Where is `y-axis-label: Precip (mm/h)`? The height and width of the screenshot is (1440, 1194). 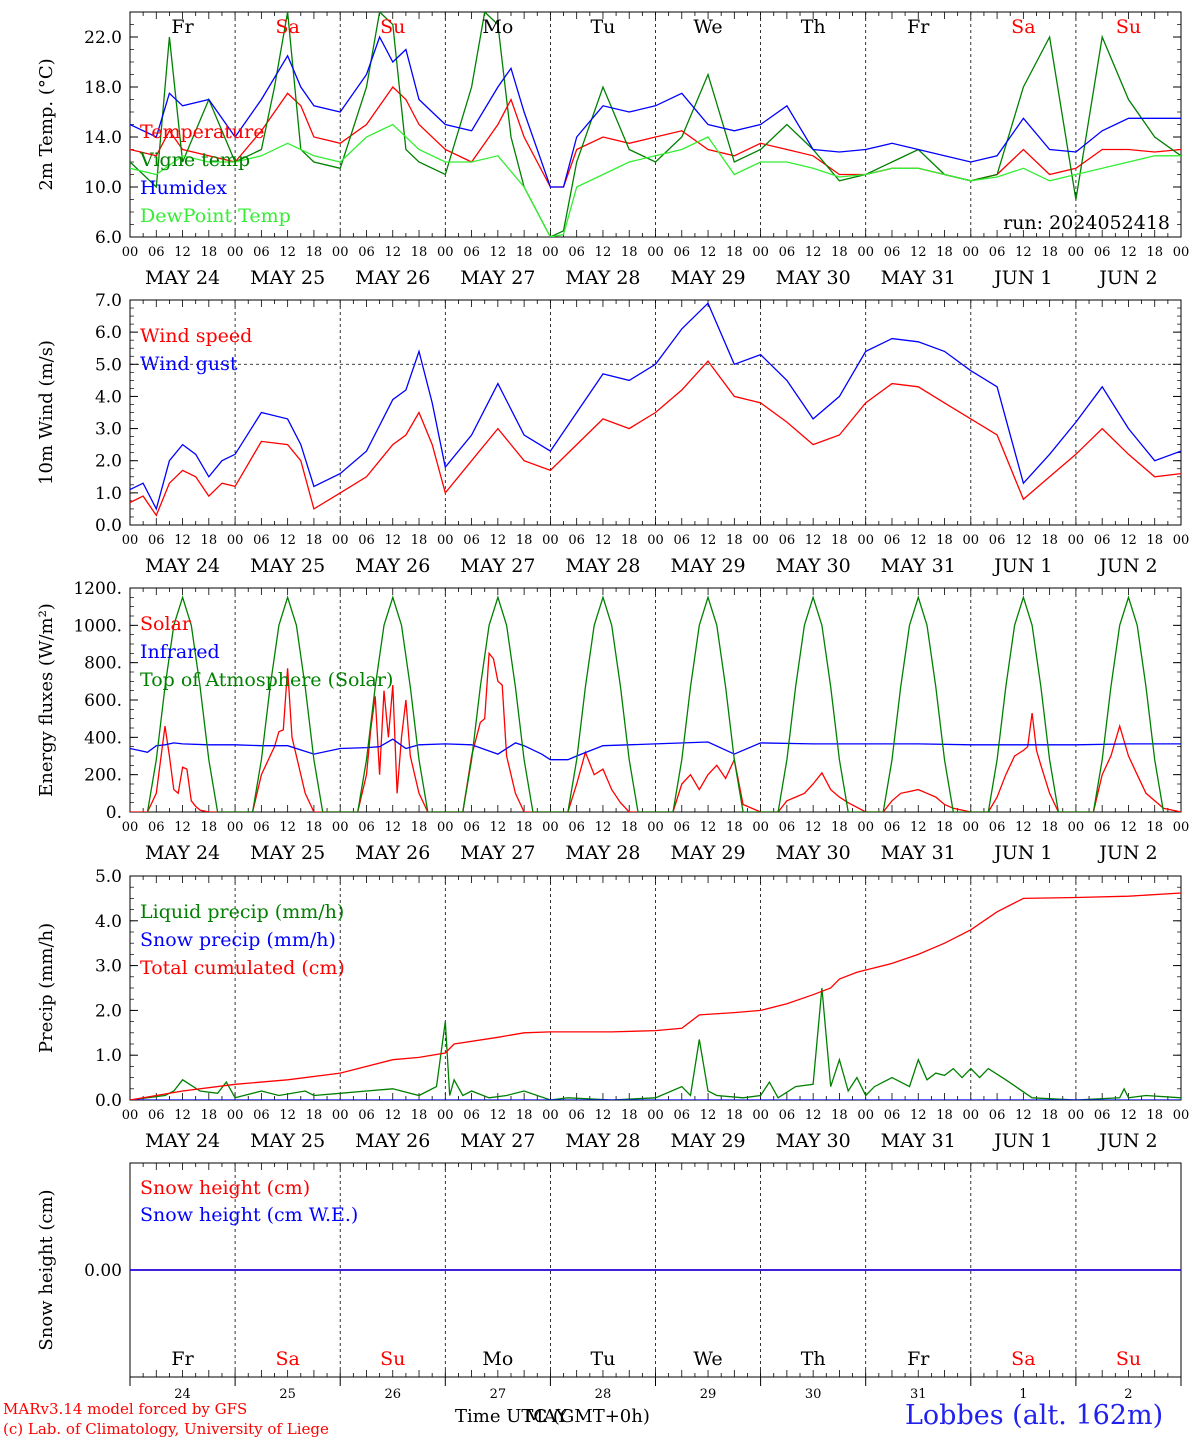 y-axis-label: Precip (mm/h) is located at coordinates (46, 988).